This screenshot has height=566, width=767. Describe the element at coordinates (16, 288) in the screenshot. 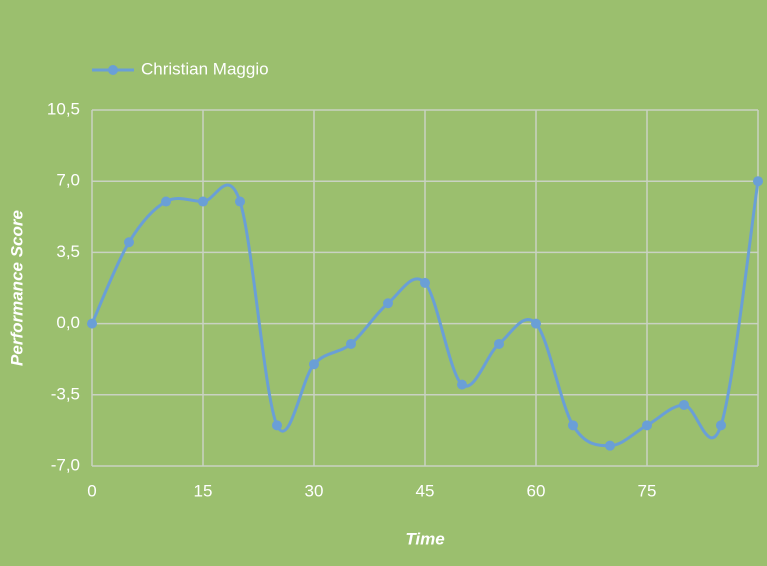

I see `y-axis-label: Performance Score` at that location.